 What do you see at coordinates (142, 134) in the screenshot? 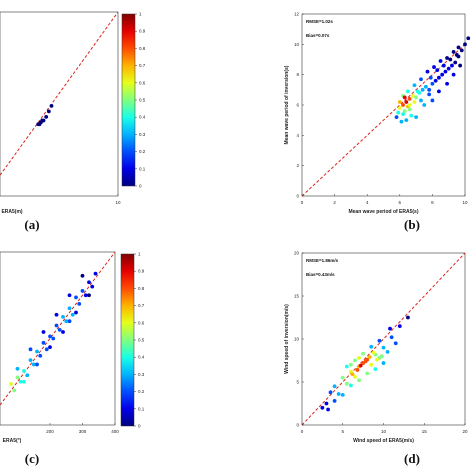
I see `colorbar-tick-label-a: 0.3` at bounding box center [142, 134].